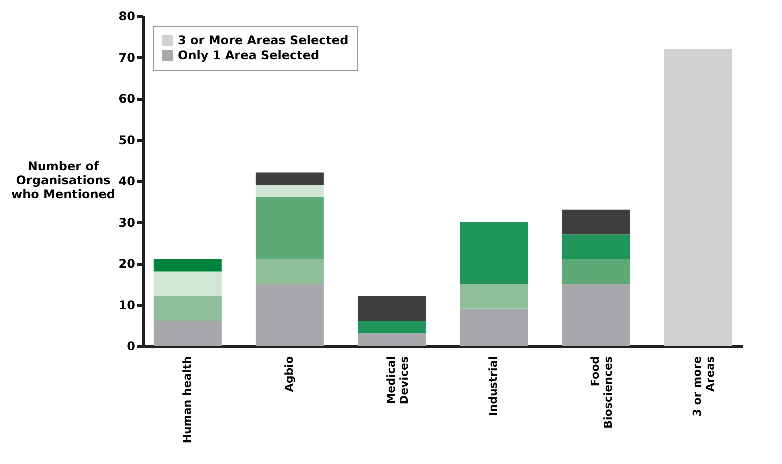 This screenshot has height=464, width=782. Describe the element at coordinates (127, 305) in the screenshot. I see `y-tick-label: 10` at that location.